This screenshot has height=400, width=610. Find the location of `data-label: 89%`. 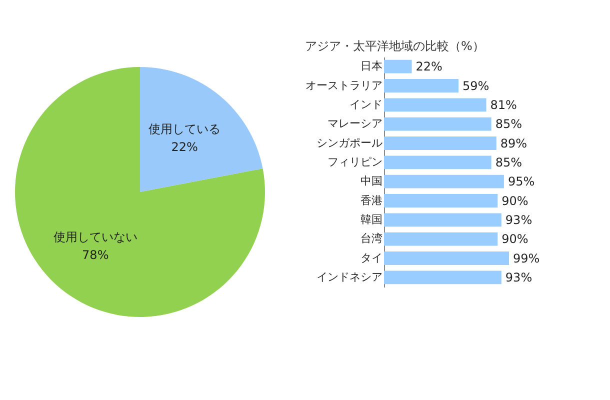

data-label: 89% is located at coordinates (514, 143).